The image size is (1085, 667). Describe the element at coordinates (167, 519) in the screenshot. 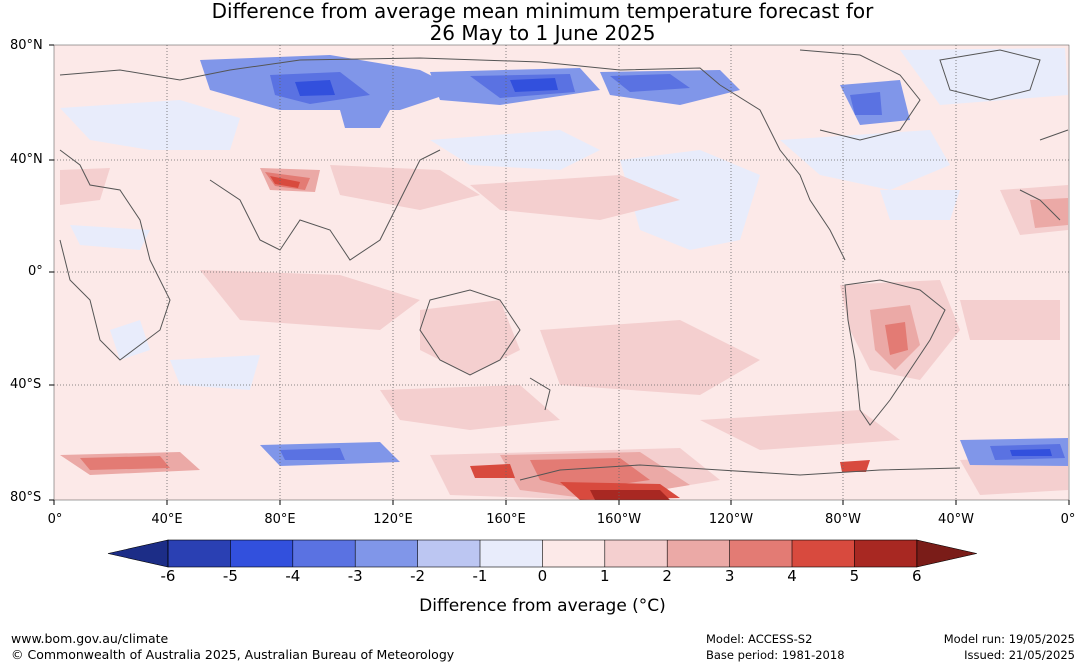

I see `lon-label-40e: 40°E` at that location.